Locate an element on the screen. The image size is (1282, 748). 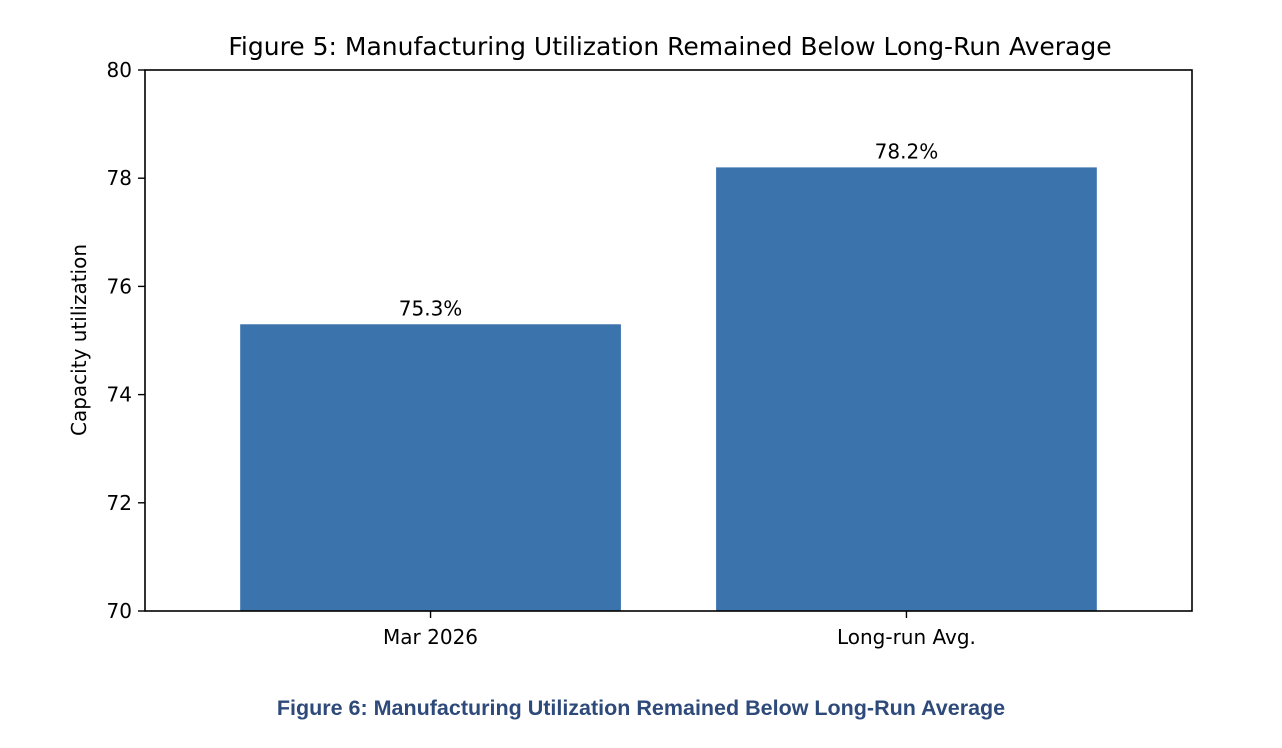
data-label-0: 75.3% is located at coordinates (431, 308).